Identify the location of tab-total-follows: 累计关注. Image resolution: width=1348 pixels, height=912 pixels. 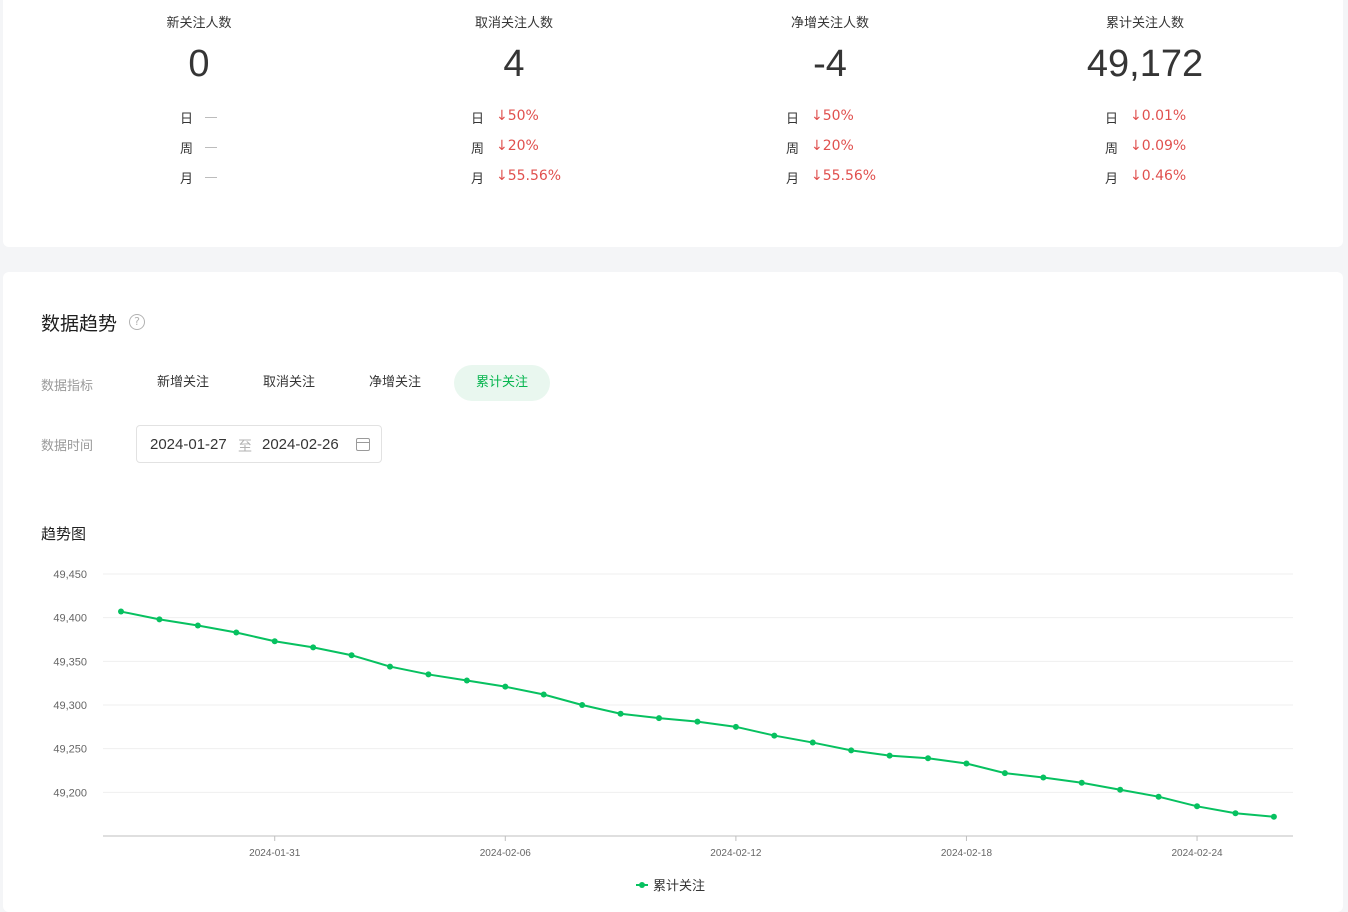
(502, 383).